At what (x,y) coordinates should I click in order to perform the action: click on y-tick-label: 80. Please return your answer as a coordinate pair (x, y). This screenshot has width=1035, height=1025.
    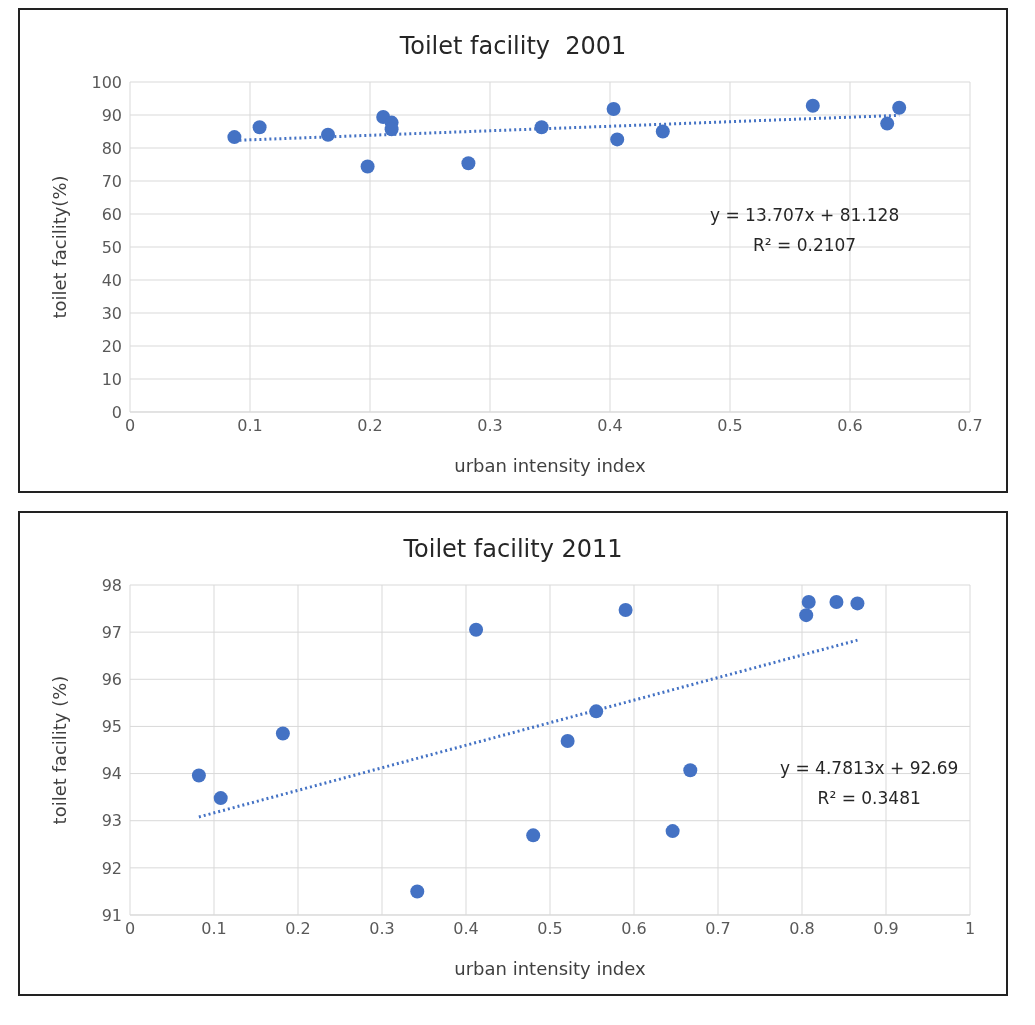
    Looking at the image, I should click on (111, 148).